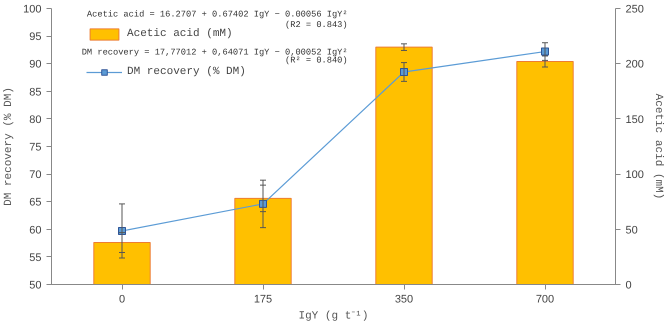 The height and width of the screenshot is (325, 666). I want to click on x-axis-title: IgY (g t⁻¹), so click(333, 316).